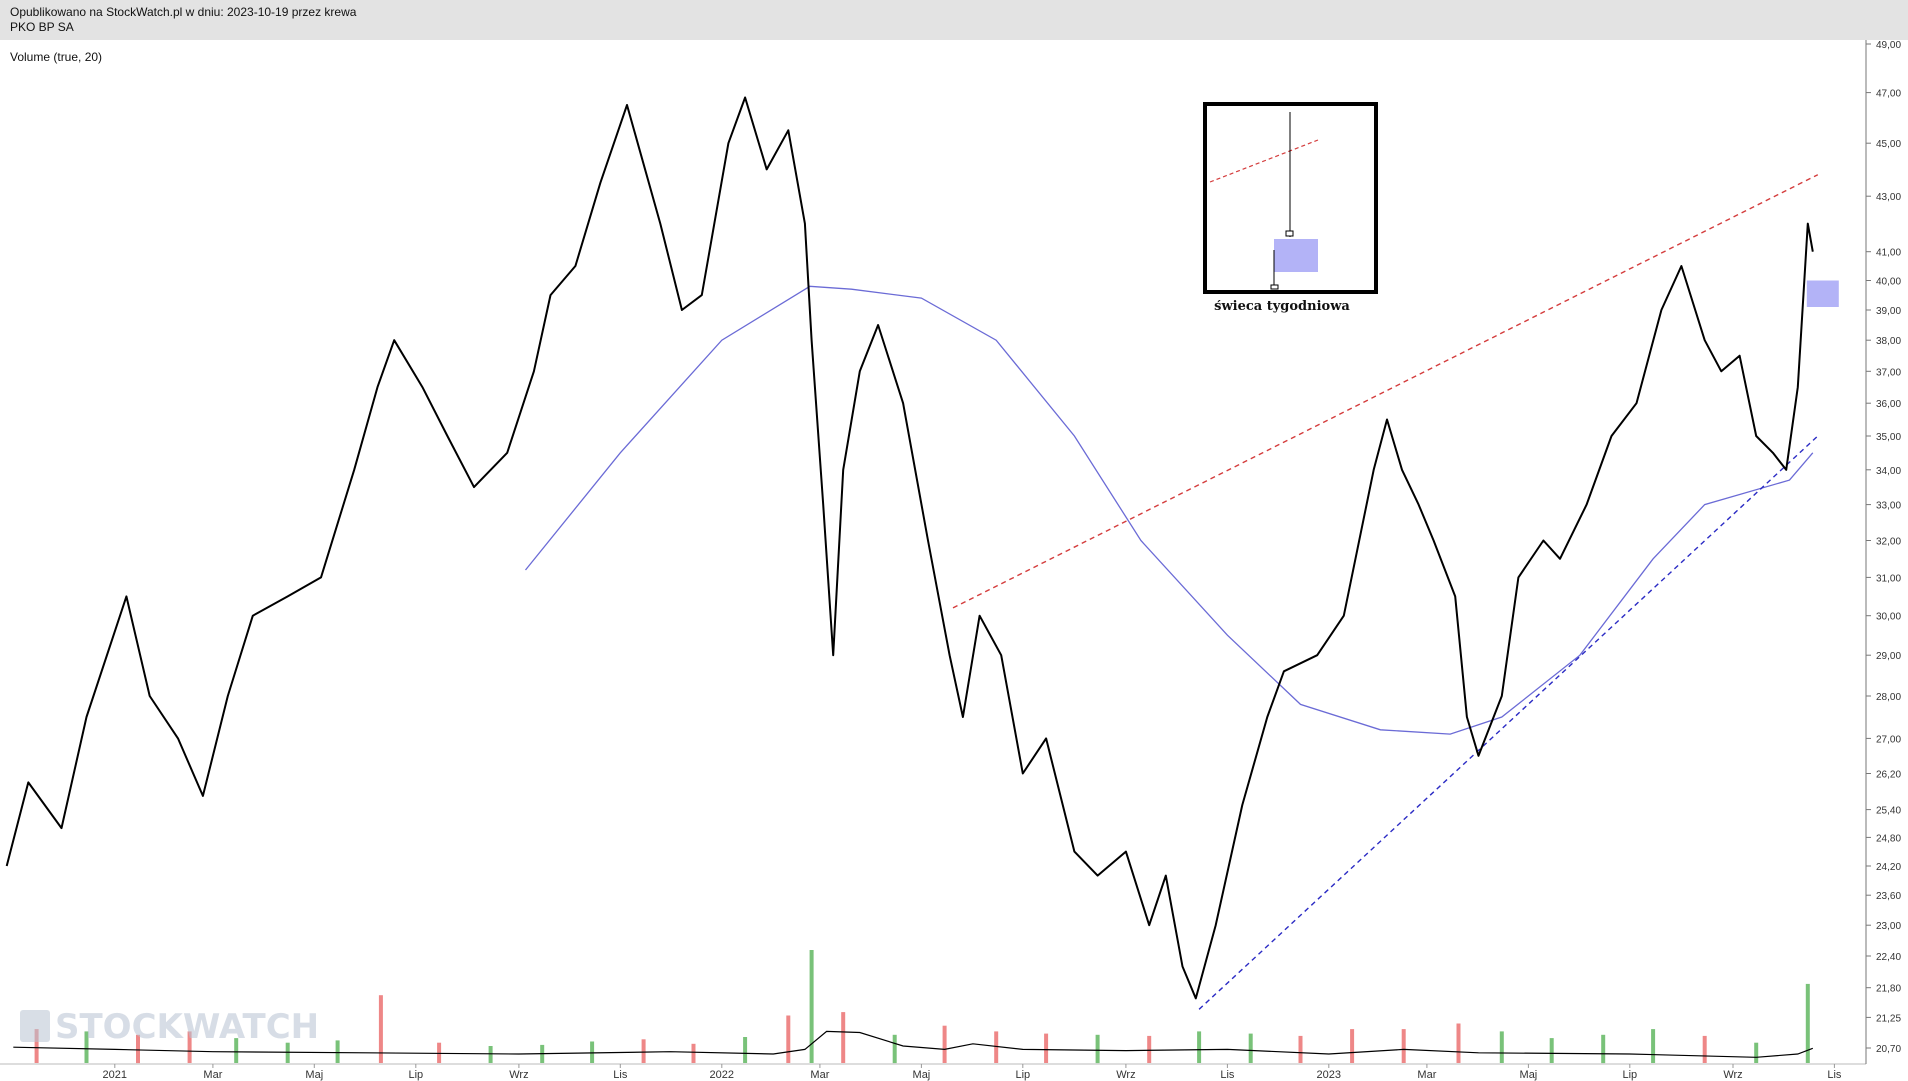 Image resolution: width=1908 pixels, height=1081 pixels. What do you see at coordinates (1290, 208) in the screenshot?
I see `weekly-candle-inset: świeca tygodniowa` at bounding box center [1290, 208].